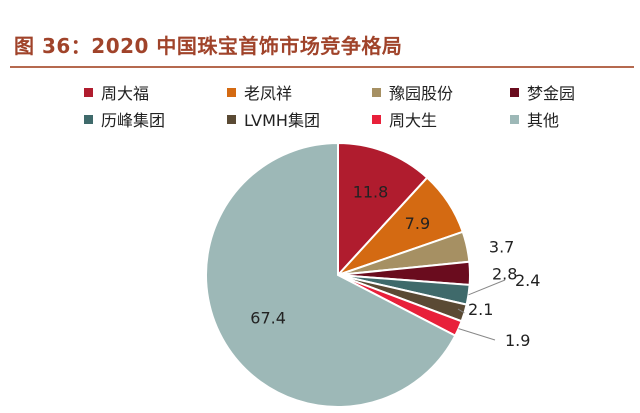 The image size is (640, 413). I want to click on title-divider, so click(322, 67).